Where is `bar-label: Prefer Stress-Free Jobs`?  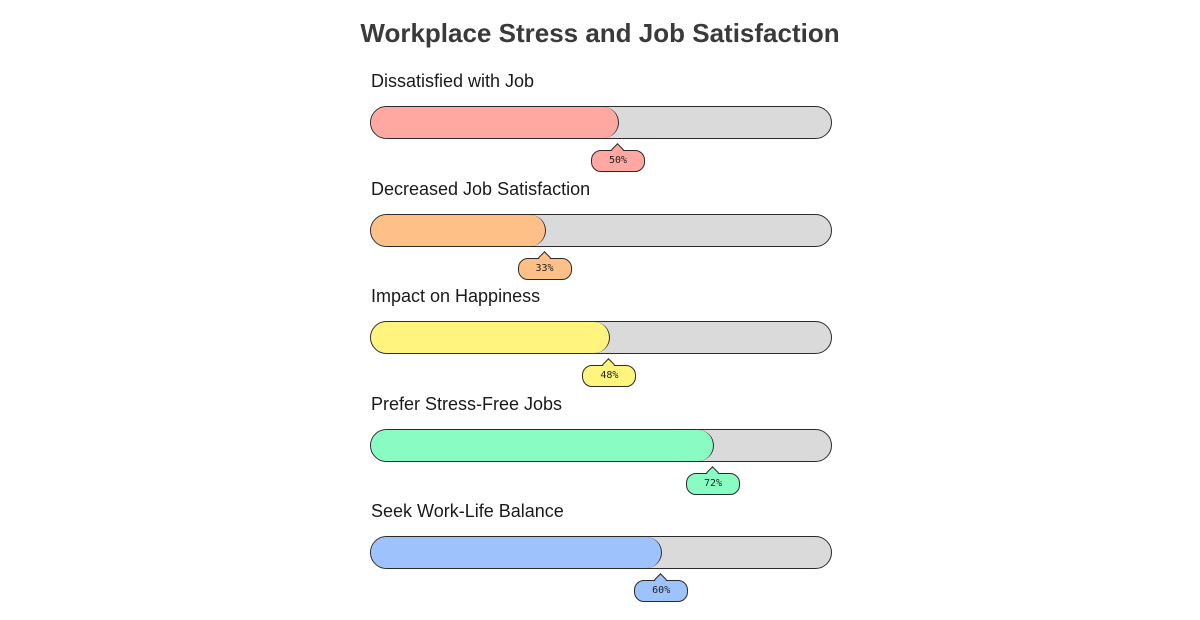
bar-label: Prefer Stress-Free Jobs is located at coordinates (467, 403).